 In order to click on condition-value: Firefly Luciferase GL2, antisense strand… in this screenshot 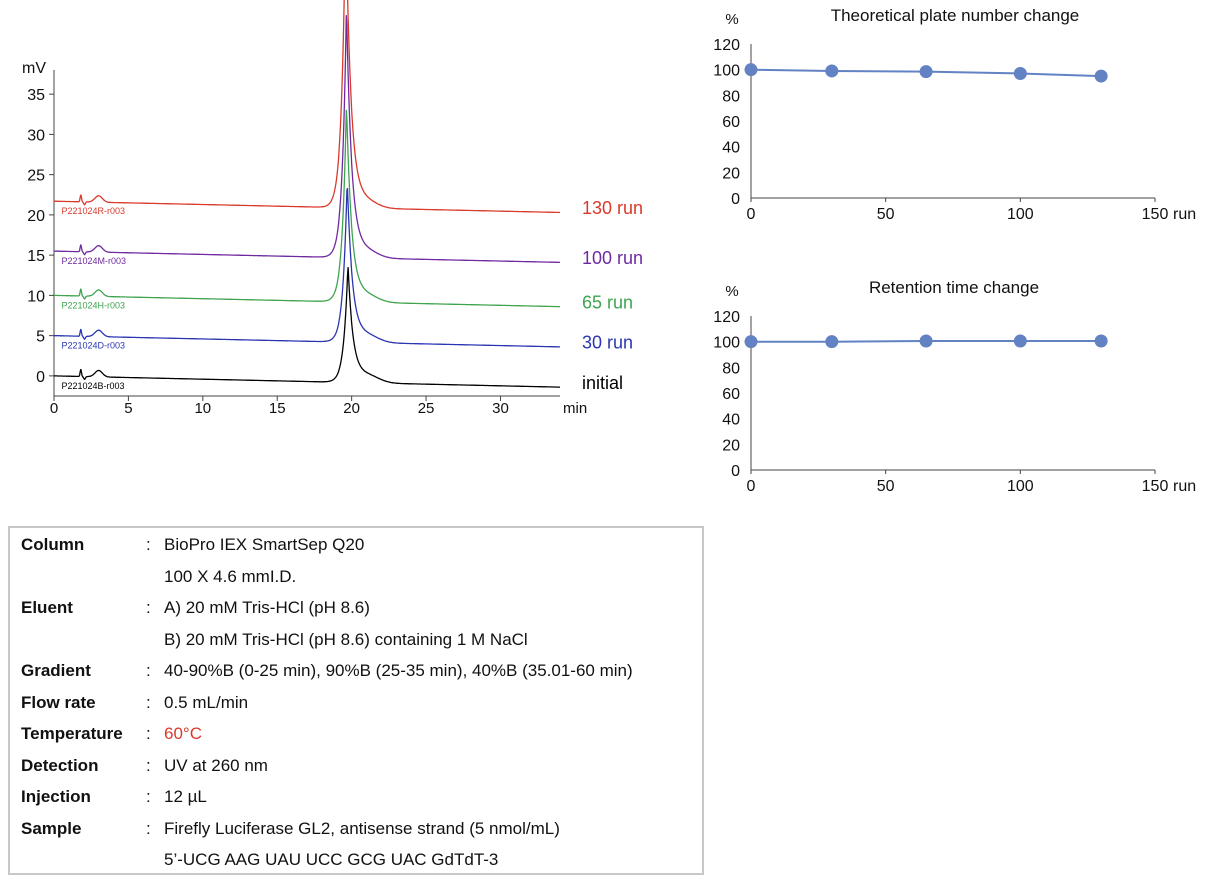, I will do `click(362, 828)`.